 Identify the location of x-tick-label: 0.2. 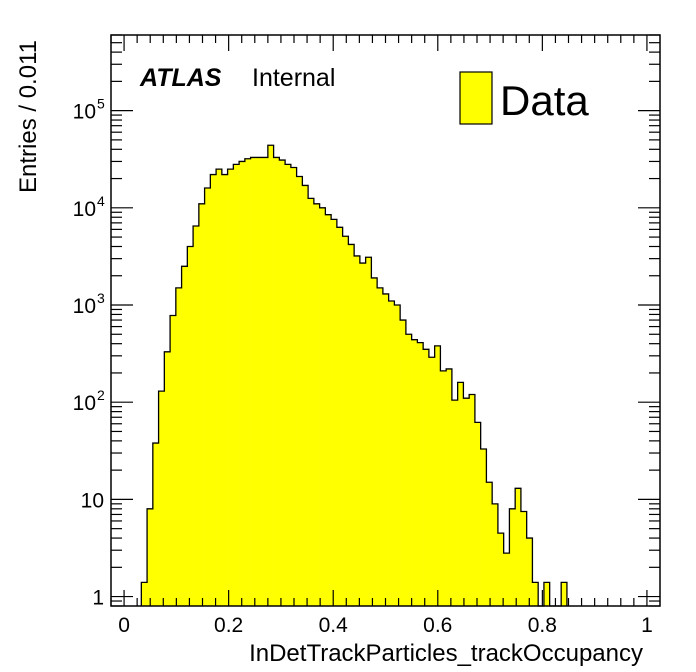
(228, 625).